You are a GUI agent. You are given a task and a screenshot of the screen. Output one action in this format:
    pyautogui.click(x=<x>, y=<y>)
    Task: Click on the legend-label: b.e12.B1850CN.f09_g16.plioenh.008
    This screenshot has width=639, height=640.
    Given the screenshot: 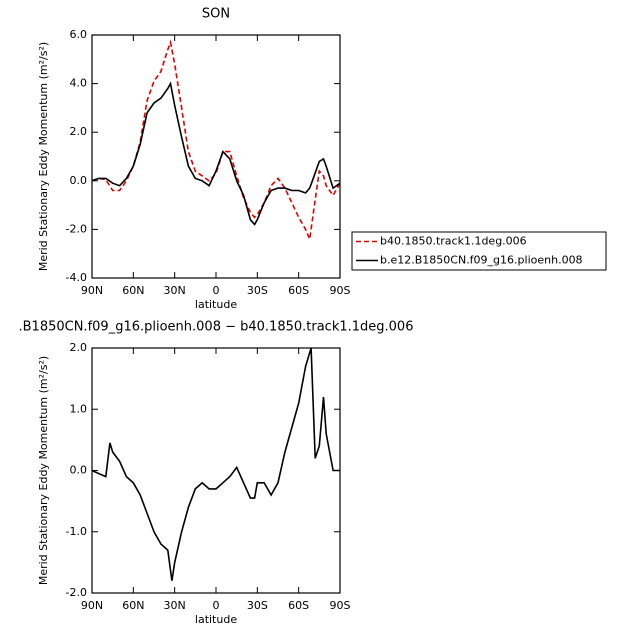 What is the action you would take?
    pyautogui.click(x=481, y=260)
    